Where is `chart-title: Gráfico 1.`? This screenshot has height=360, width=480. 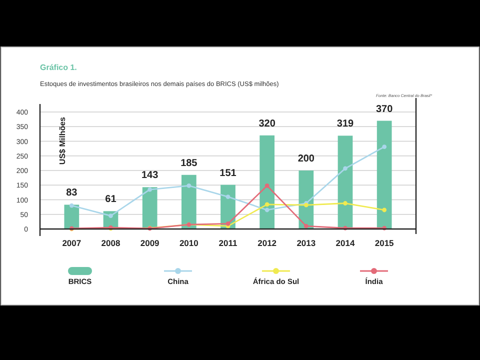 chart-title: Gráfico 1. is located at coordinates (58, 67).